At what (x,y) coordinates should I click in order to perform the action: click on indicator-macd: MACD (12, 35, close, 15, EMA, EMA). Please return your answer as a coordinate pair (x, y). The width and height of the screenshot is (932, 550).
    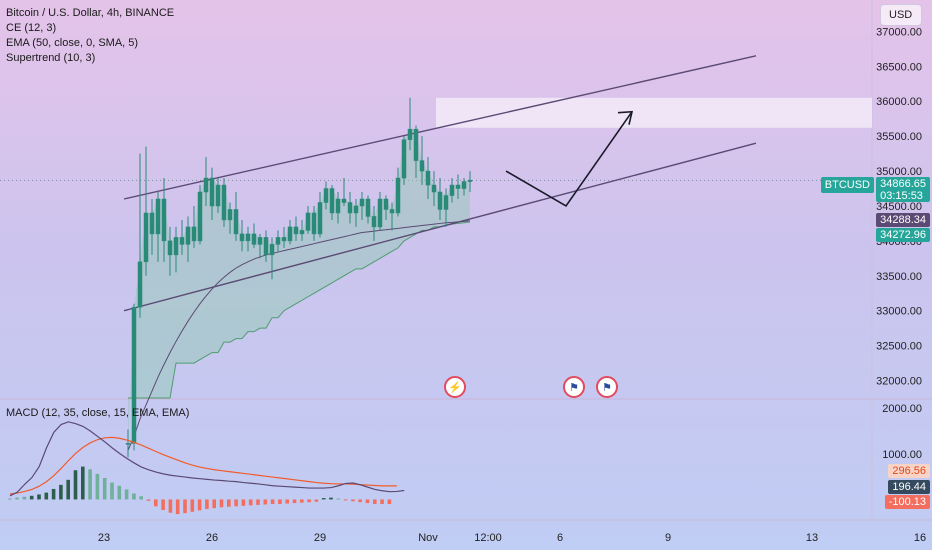
    Looking at the image, I should click on (98, 413).